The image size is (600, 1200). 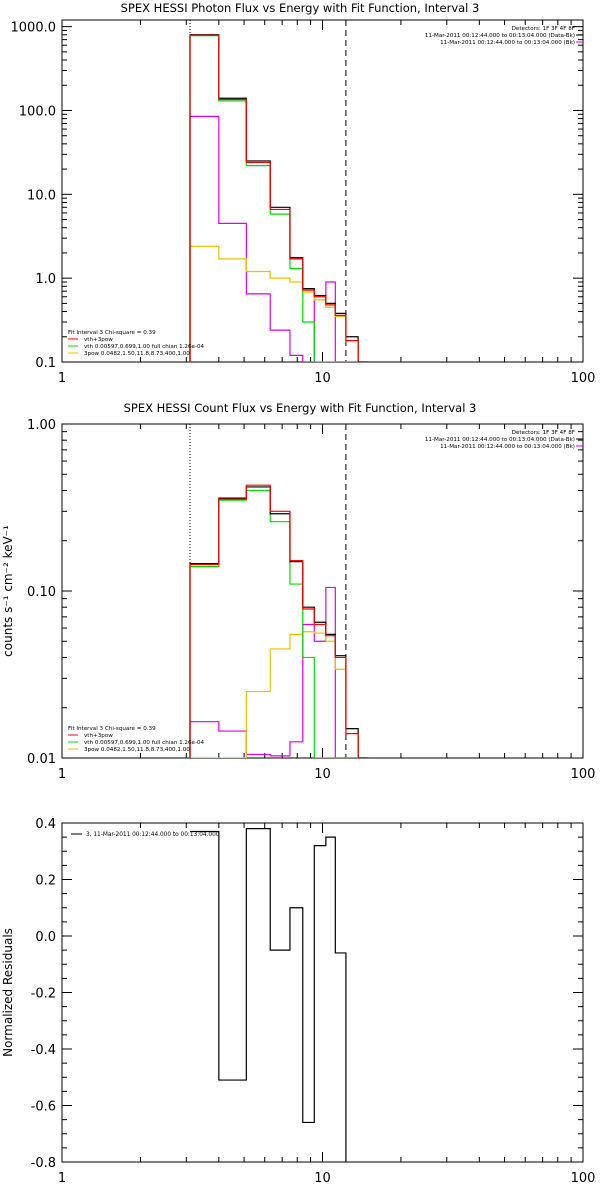 What do you see at coordinates (543, 29) in the screenshot?
I see `chart-1-info-0: Detectors: 1F 3F 4F 8F` at bounding box center [543, 29].